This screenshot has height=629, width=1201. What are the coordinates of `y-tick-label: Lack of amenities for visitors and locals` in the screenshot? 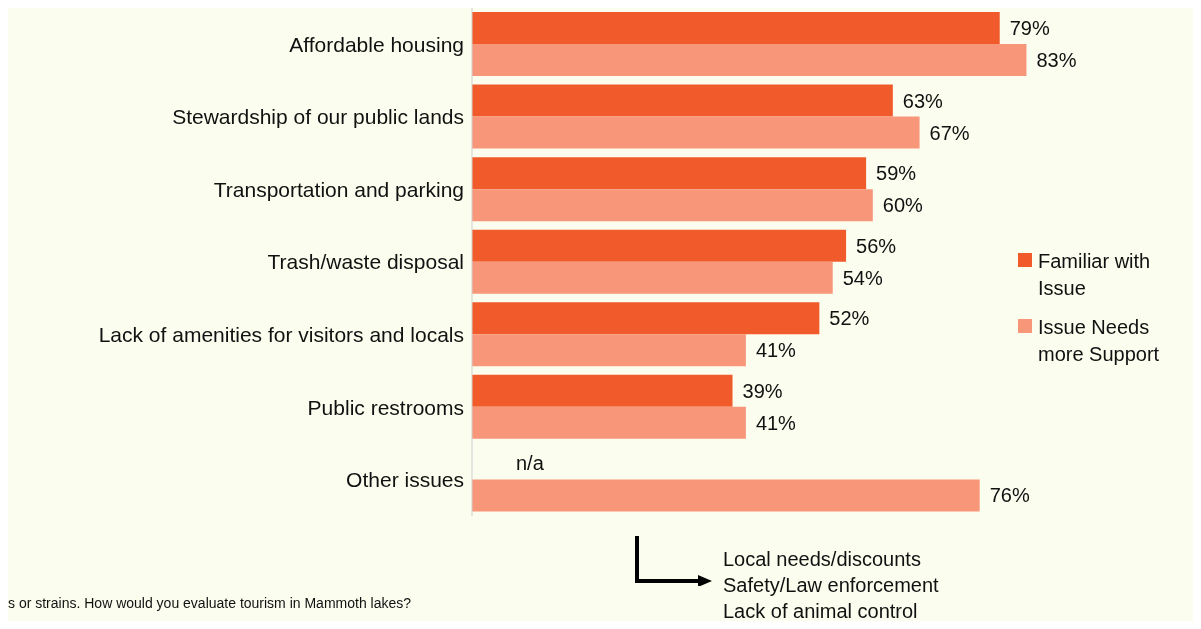 It's located at (281, 335).